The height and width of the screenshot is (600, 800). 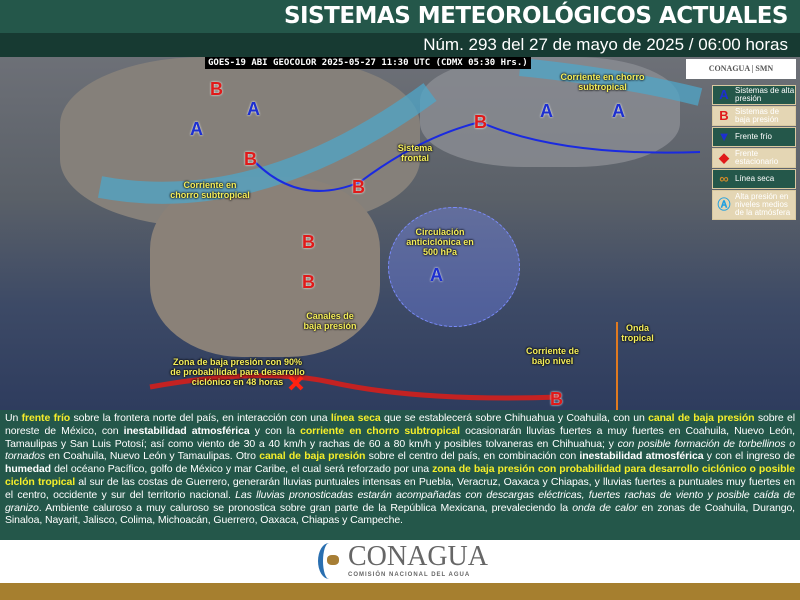 What do you see at coordinates (355, 387) in the screenshot?
I see `low-pressure-trough` at bounding box center [355, 387].